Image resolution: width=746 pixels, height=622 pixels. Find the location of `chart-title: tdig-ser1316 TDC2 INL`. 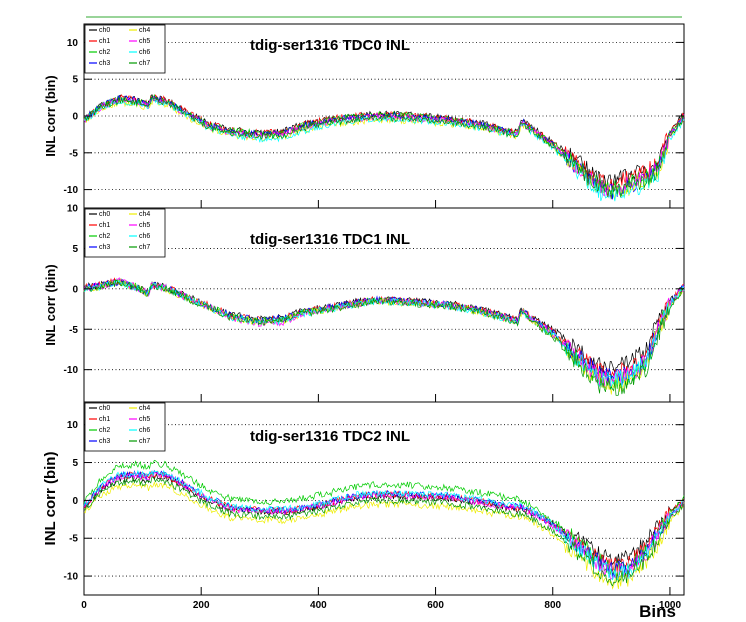

chart-title: tdig-ser1316 TDC2 INL is located at coordinates (330, 436).